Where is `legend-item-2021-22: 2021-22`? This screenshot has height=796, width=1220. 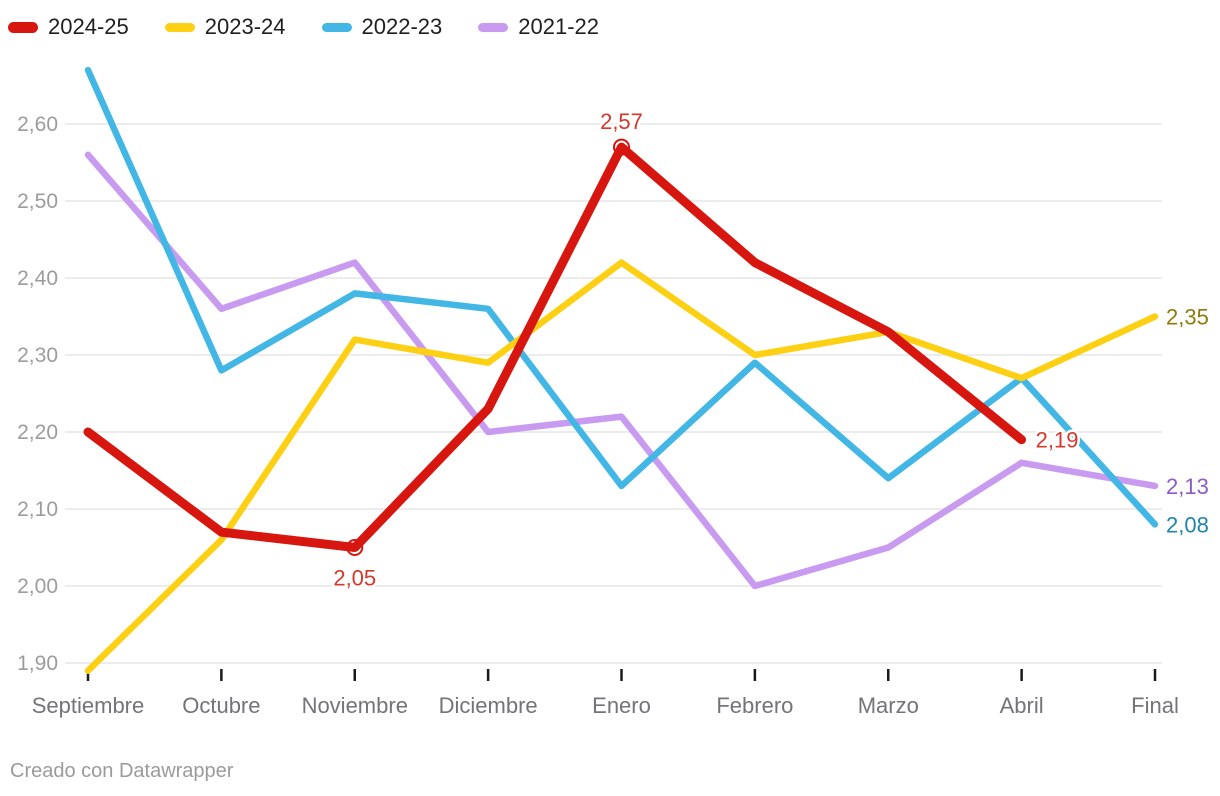 legend-item-2021-22: 2021-22 is located at coordinates (538, 27).